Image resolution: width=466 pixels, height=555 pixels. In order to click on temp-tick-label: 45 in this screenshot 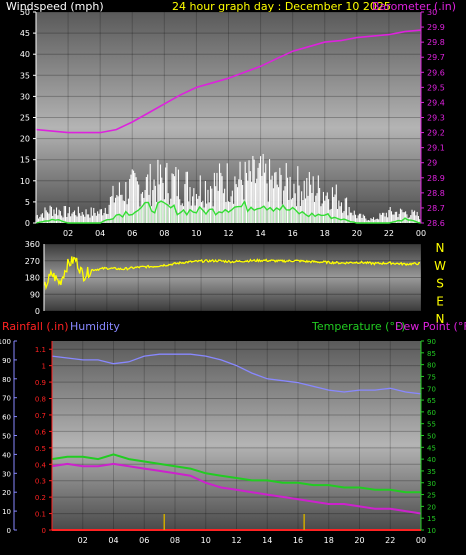, I will do `click(431, 448)`.